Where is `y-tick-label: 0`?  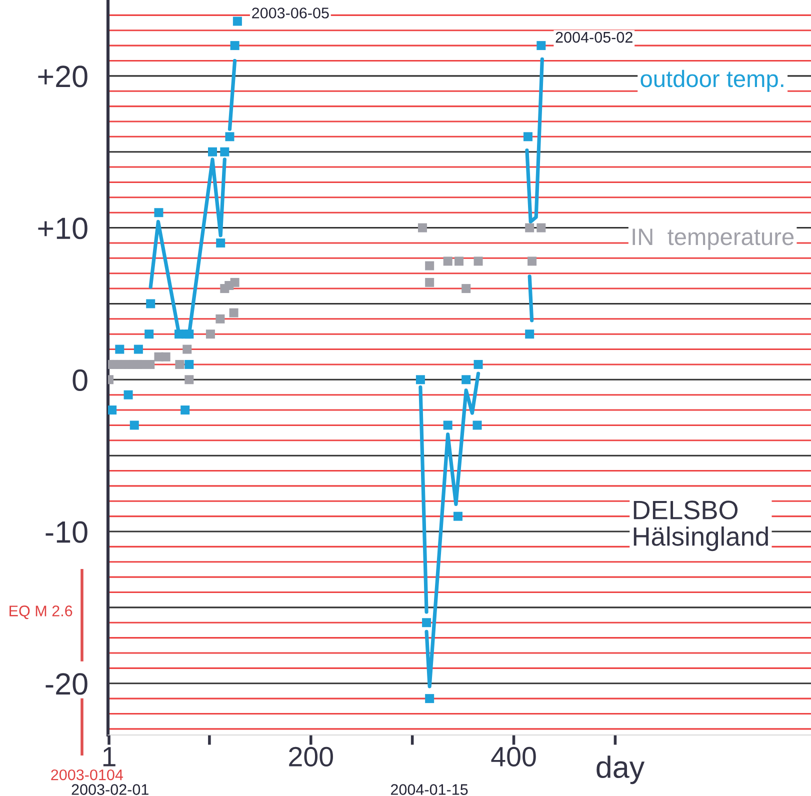 y-tick-label: 0 is located at coordinates (80, 380).